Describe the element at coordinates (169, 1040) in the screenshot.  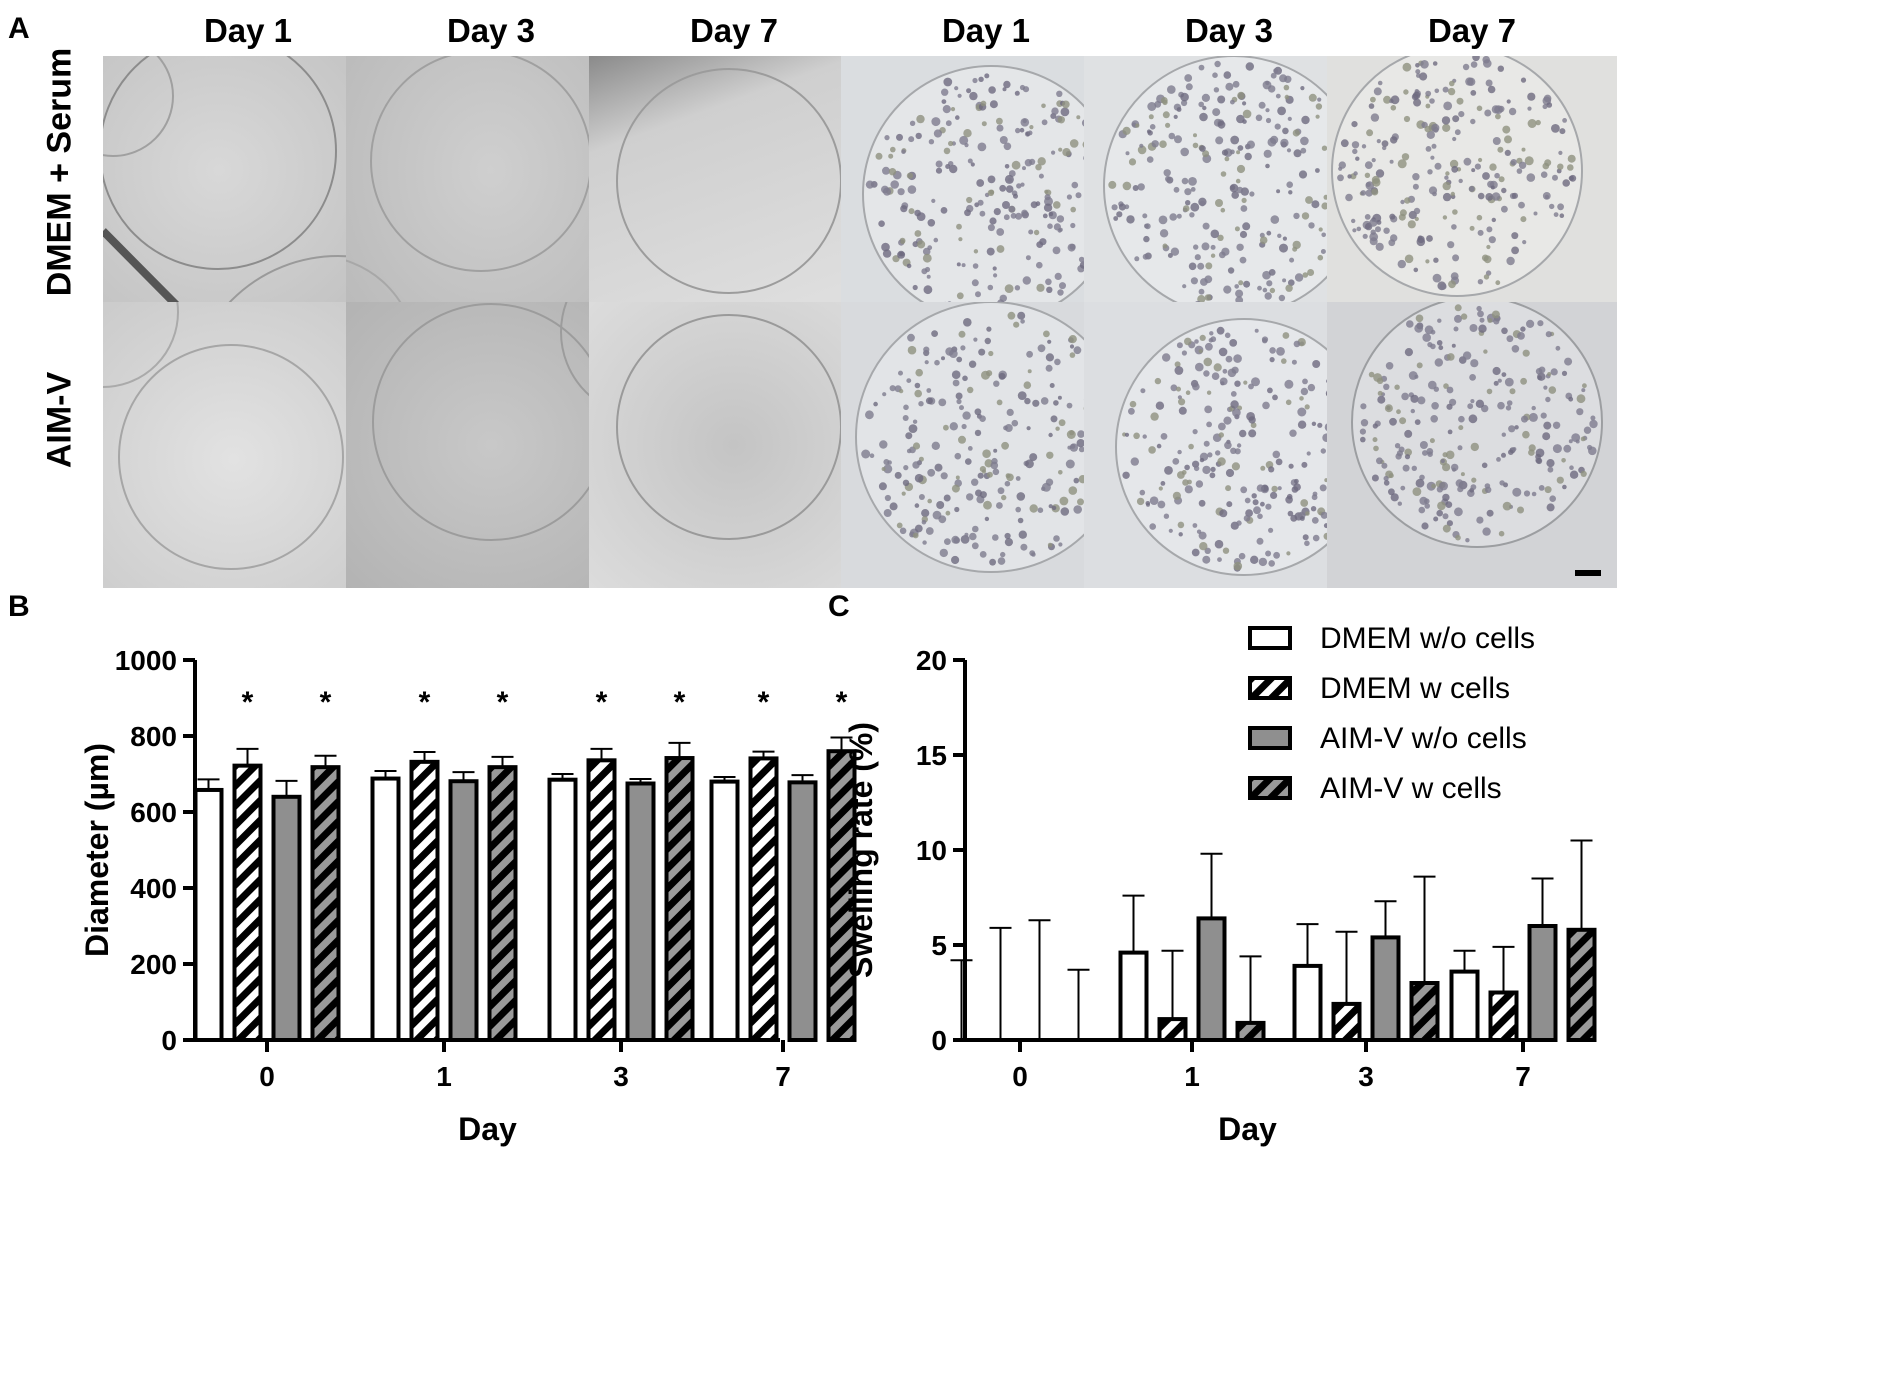
I see `y-tick-label: 0` at that location.